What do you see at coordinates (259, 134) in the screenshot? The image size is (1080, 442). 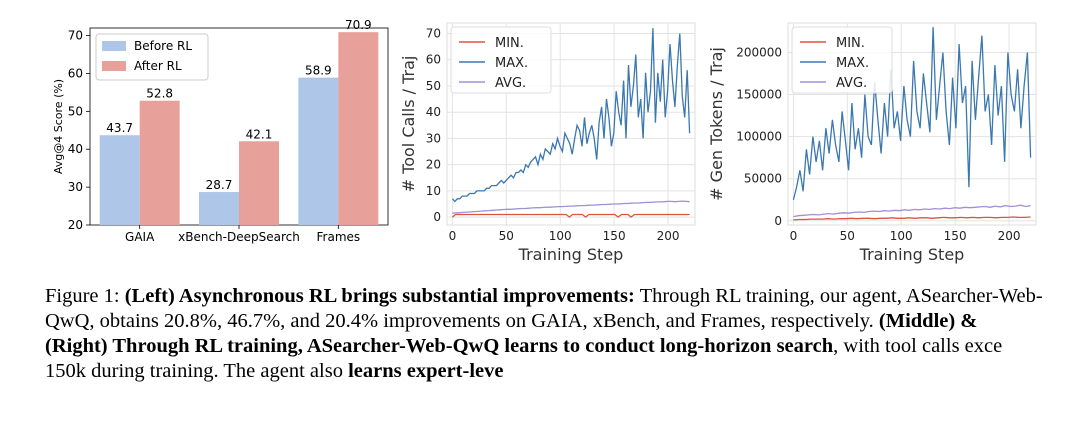 I see `bar-value-label: 42.1` at bounding box center [259, 134].